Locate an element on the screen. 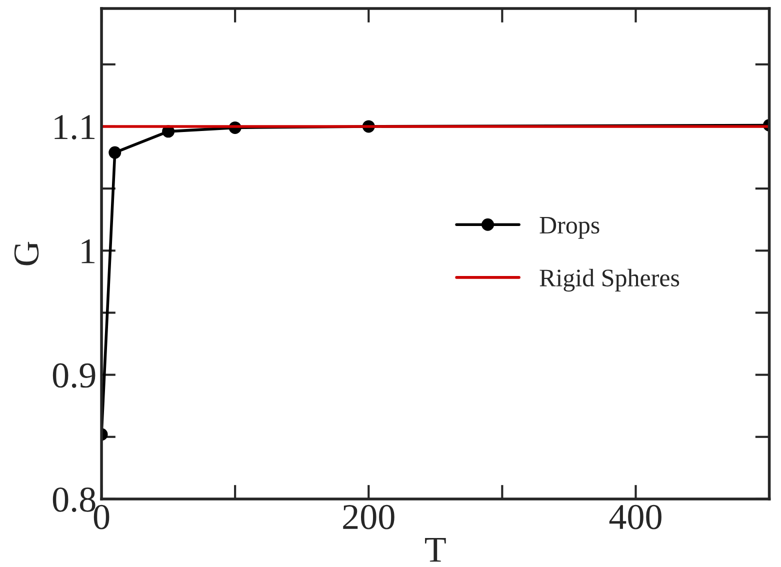 This screenshot has height=567, width=781. legend-label: Rigid Spheres is located at coordinates (610, 280).